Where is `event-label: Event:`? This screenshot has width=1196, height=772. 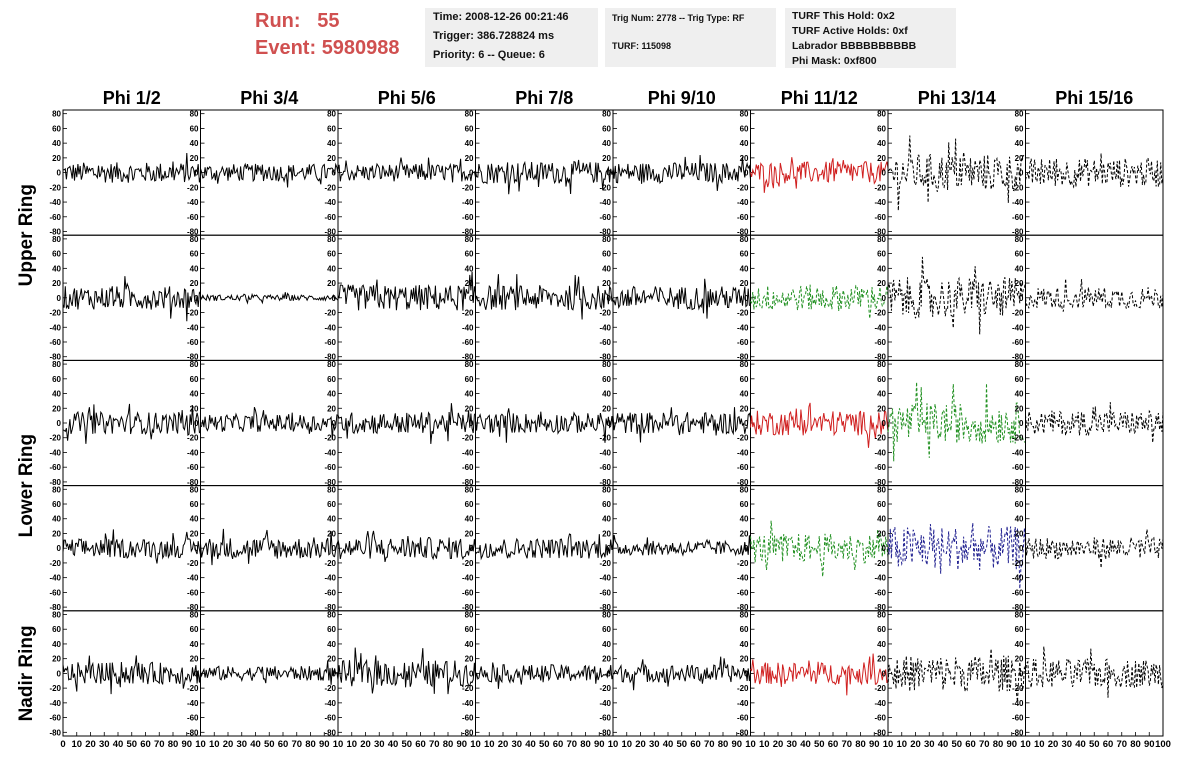 event-label: Event: is located at coordinates (286, 48).